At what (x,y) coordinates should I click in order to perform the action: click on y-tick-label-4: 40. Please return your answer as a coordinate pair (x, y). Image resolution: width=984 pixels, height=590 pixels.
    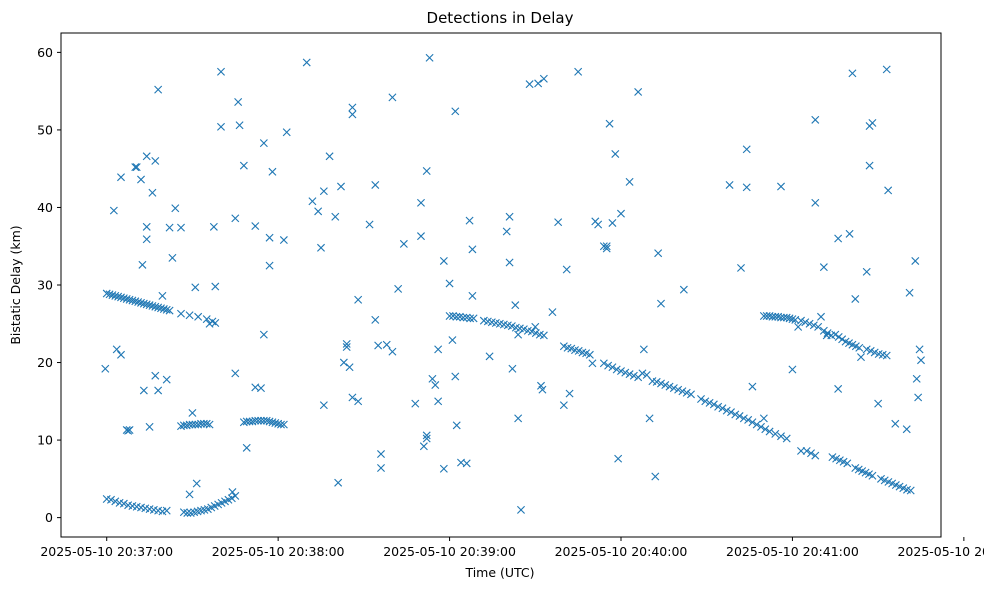
    Looking at the image, I should click on (45, 207).